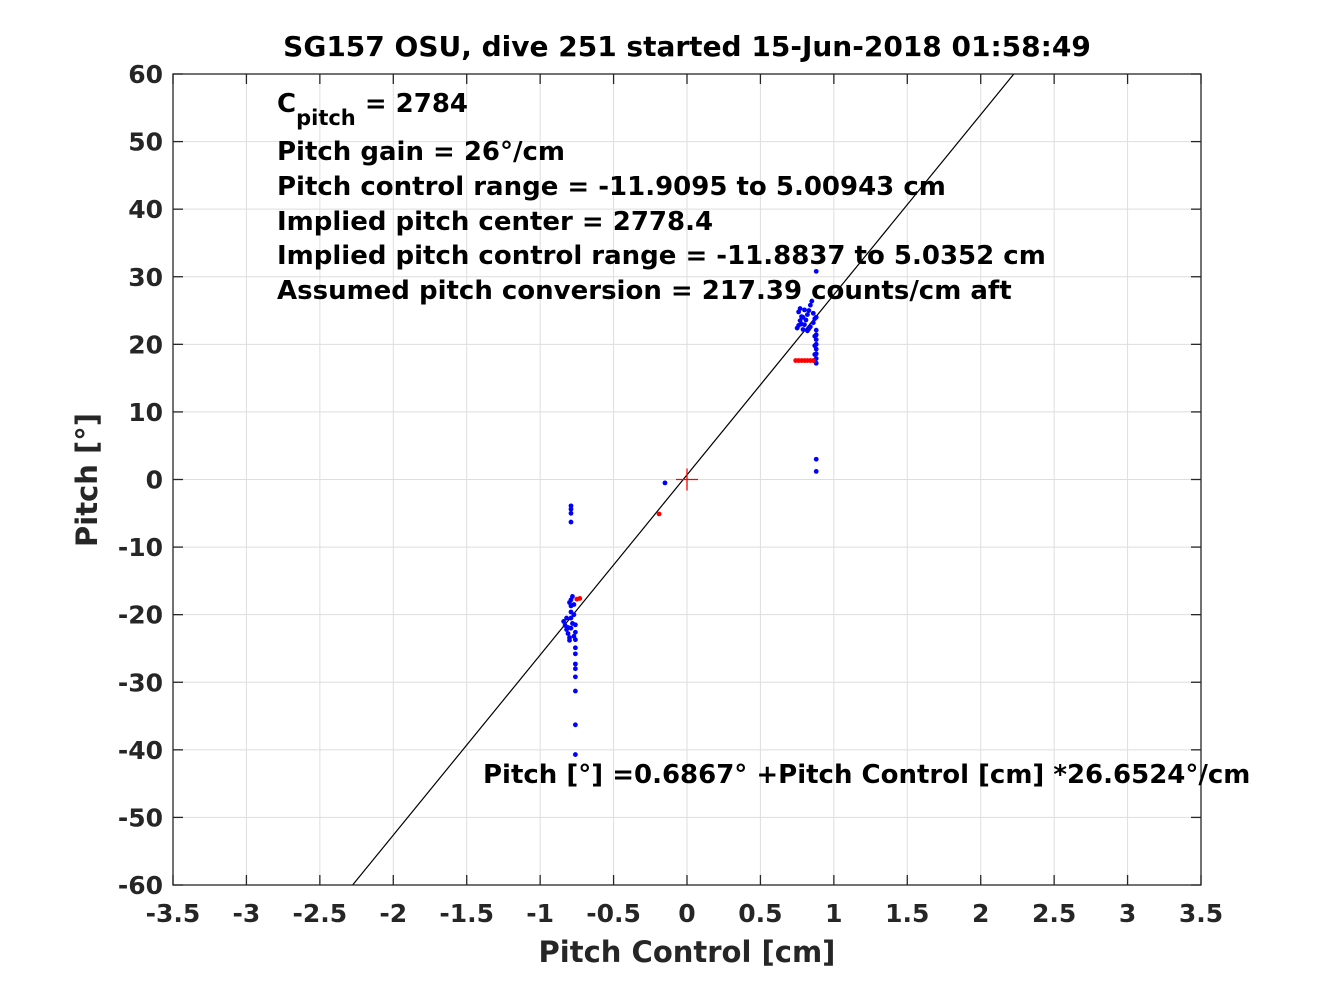 This screenshot has width=1328, height=996. Describe the element at coordinates (980, 913) in the screenshot. I see `x-tick-label: 2` at that location.